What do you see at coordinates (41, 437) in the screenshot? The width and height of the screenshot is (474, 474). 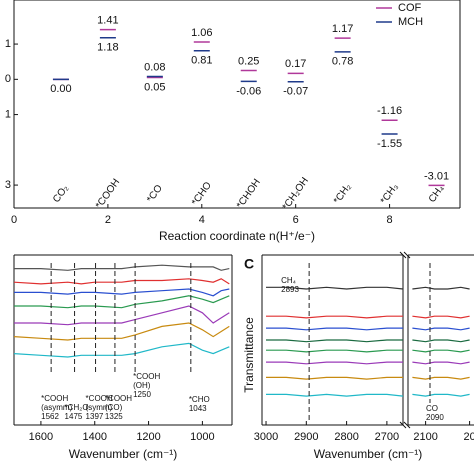 I see `x-tick-label: 1600` at bounding box center [41, 437].